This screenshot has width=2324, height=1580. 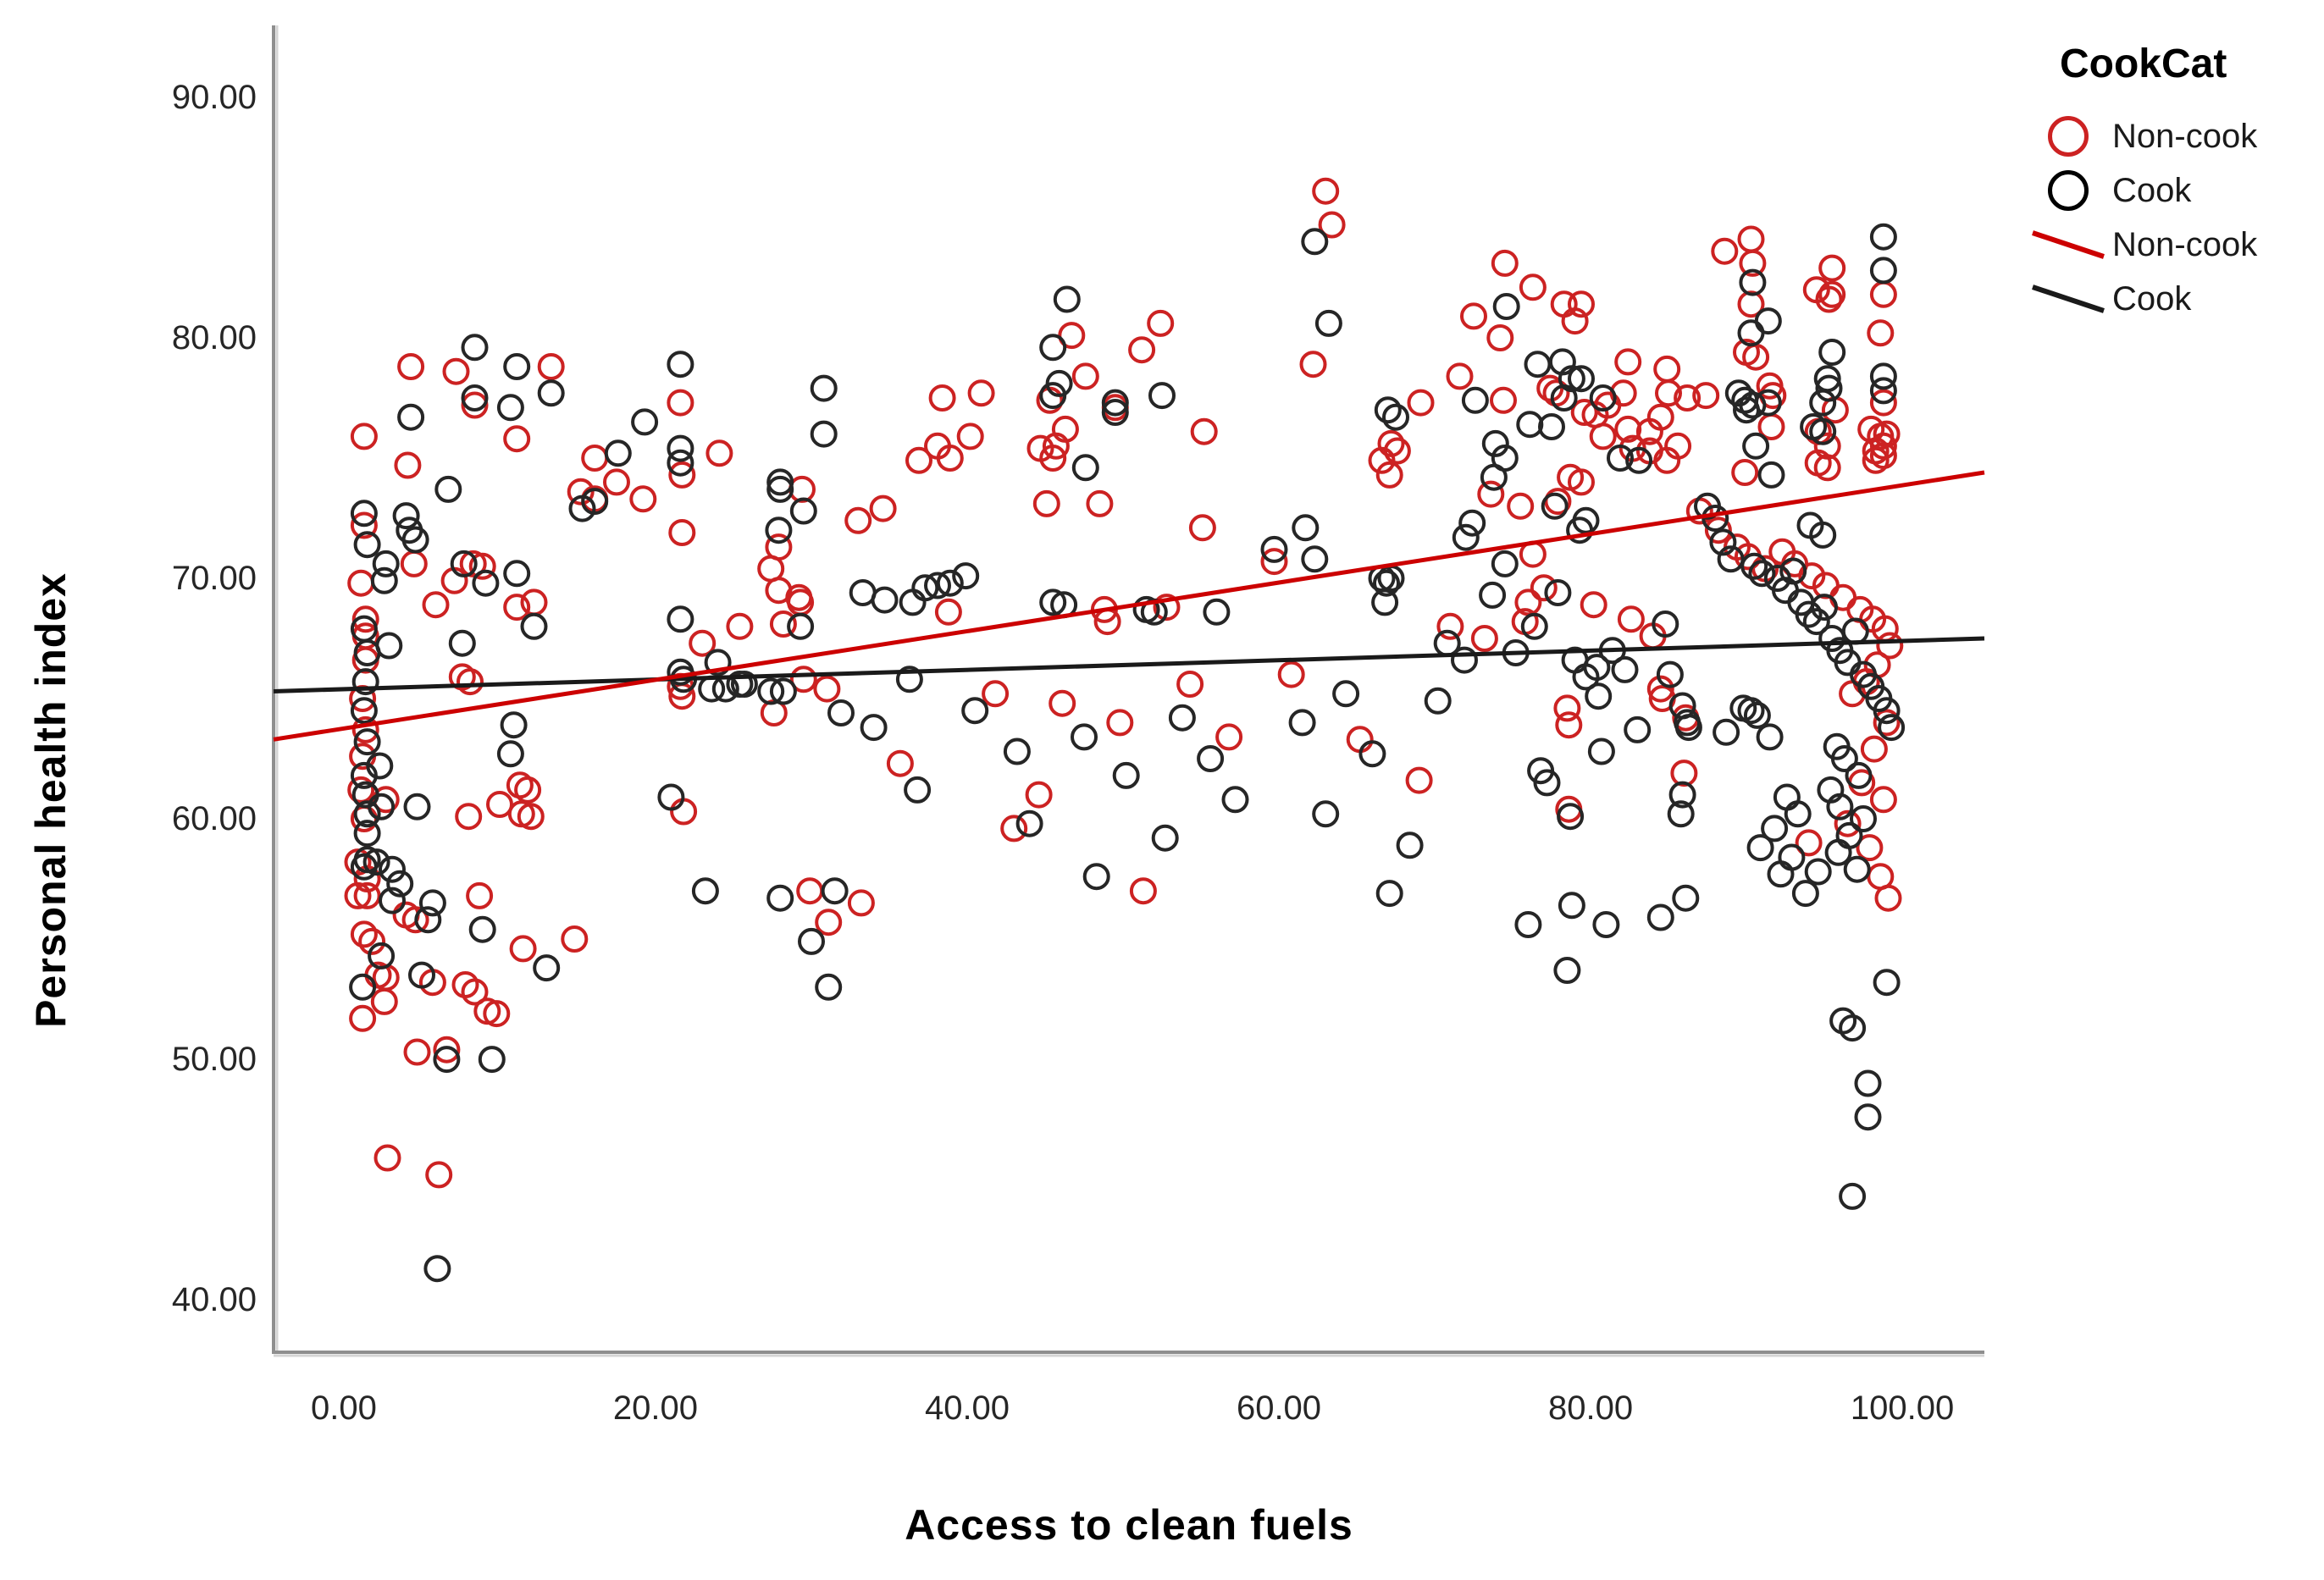 I want to click on y-tick-label: 60.00, so click(x=214, y=819).